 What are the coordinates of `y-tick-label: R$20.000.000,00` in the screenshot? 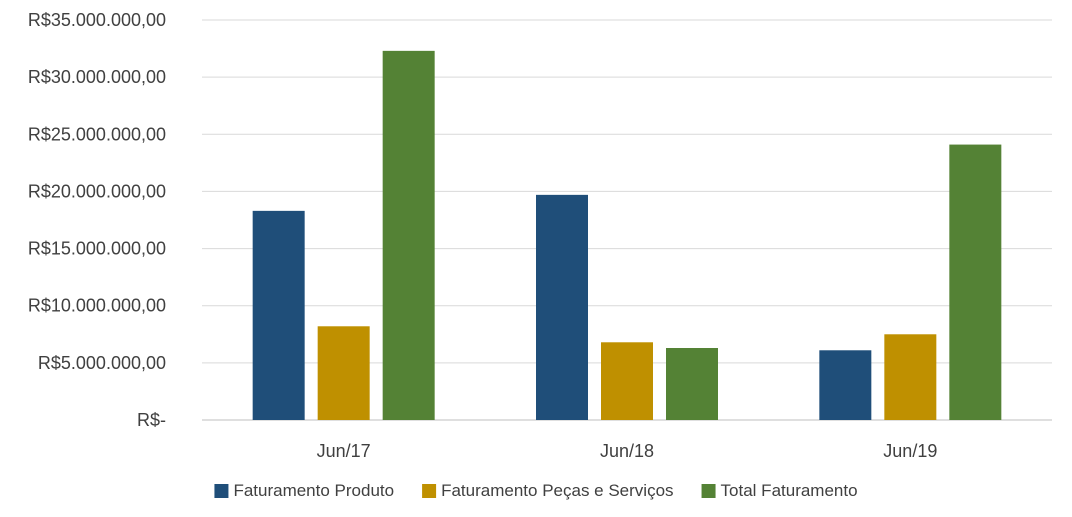 It's located at (97, 191).